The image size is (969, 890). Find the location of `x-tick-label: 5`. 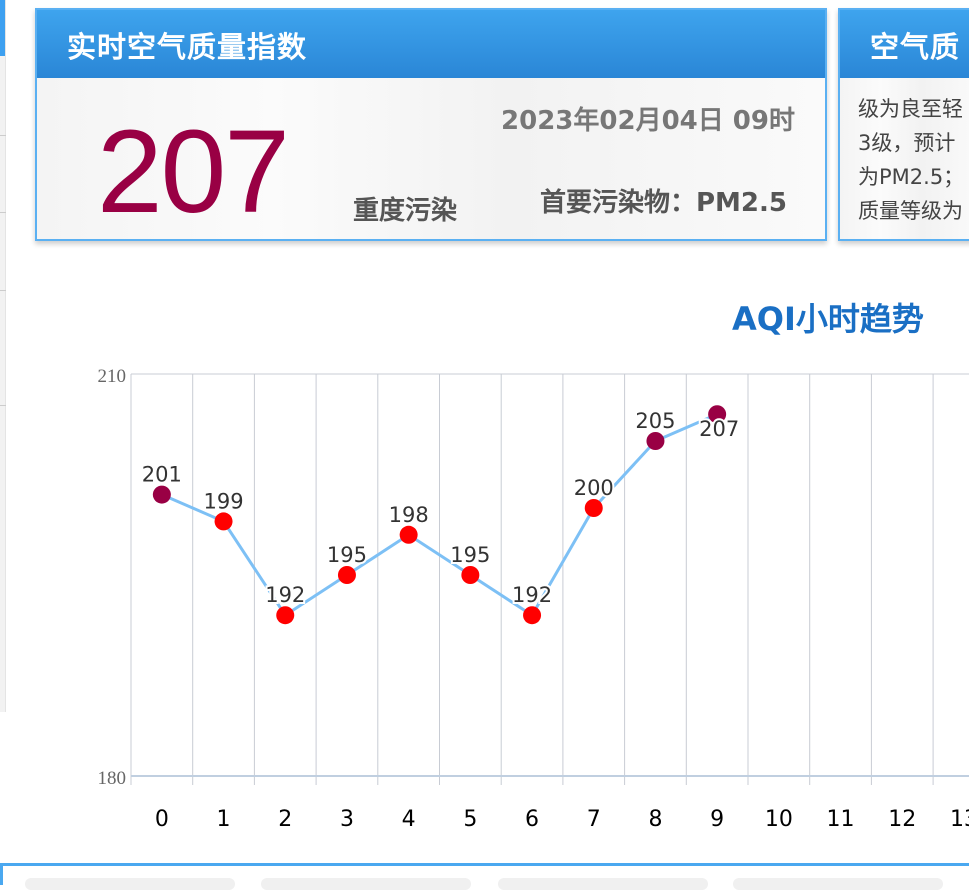

x-tick-label: 5 is located at coordinates (470, 819).